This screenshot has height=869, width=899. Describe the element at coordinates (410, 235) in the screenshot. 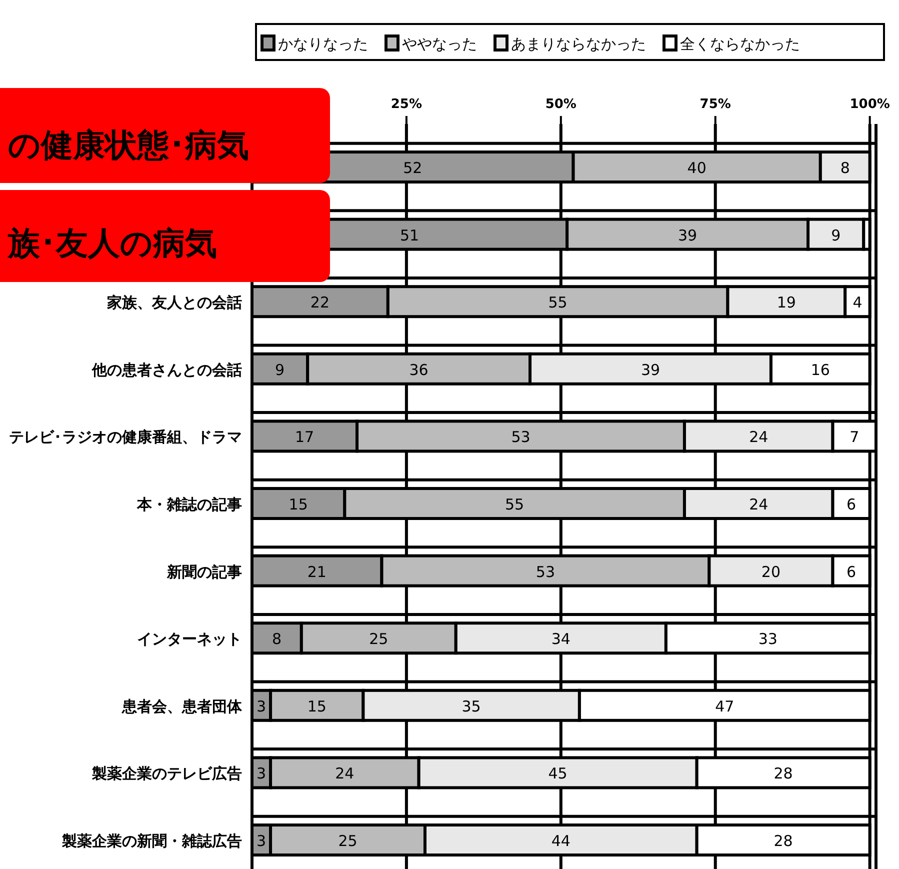

I see `data-label: 51` at that location.